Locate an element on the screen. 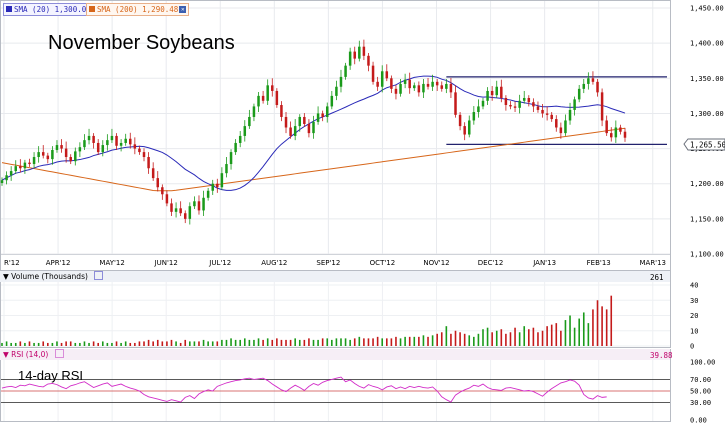 This screenshot has width=725, height=440. sma200-path is located at coordinates (313, 159).